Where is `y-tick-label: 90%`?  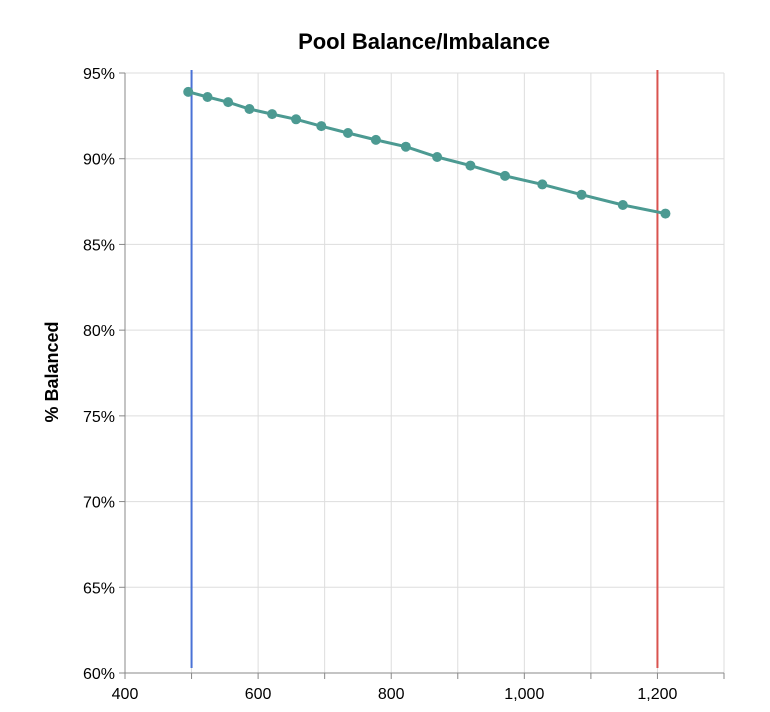
y-tick-label: 90% is located at coordinates (99, 160).